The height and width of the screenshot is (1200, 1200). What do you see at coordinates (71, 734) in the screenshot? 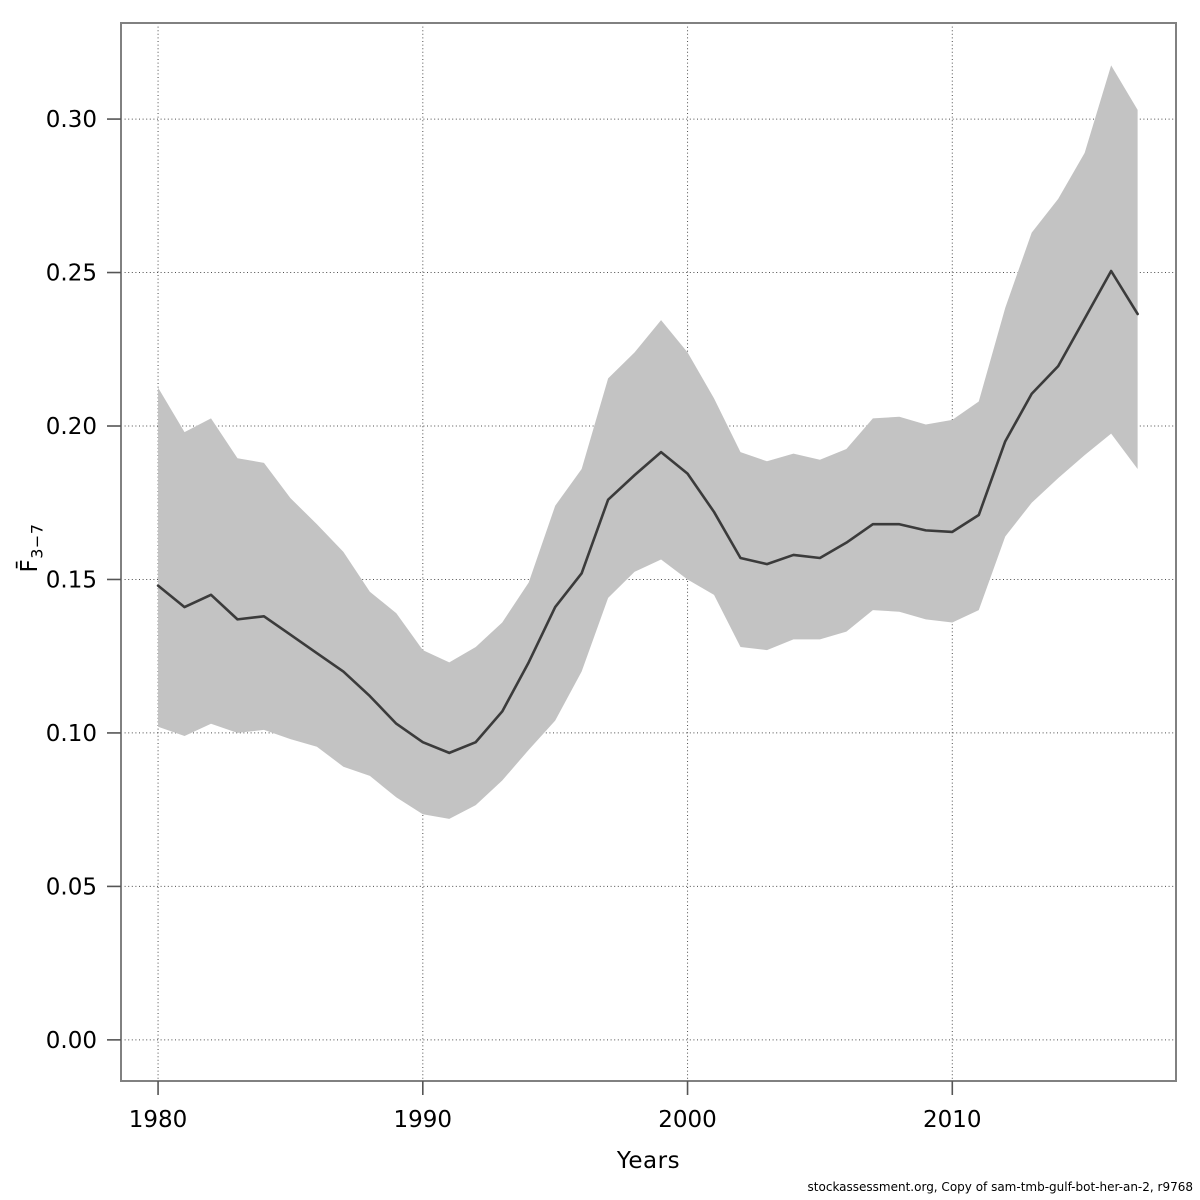
I see `y-tick-label: 0.10` at bounding box center [71, 734].